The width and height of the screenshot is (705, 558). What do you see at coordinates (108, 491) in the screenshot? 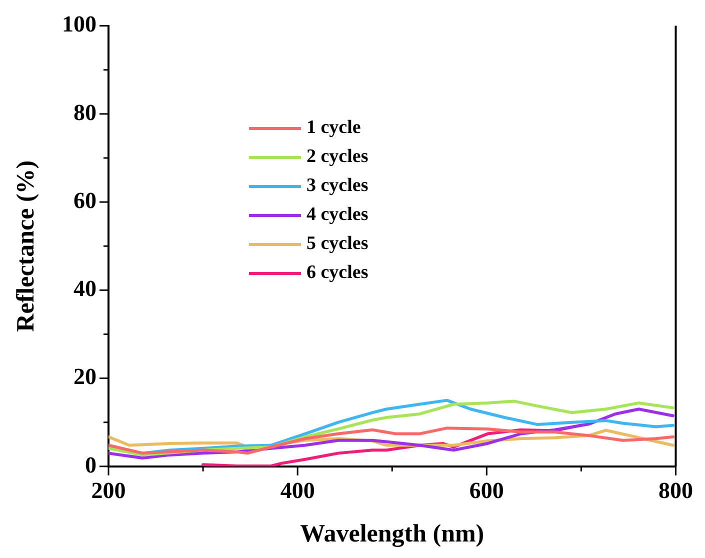
I see `x-tick-label: 200` at bounding box center [108, 491].